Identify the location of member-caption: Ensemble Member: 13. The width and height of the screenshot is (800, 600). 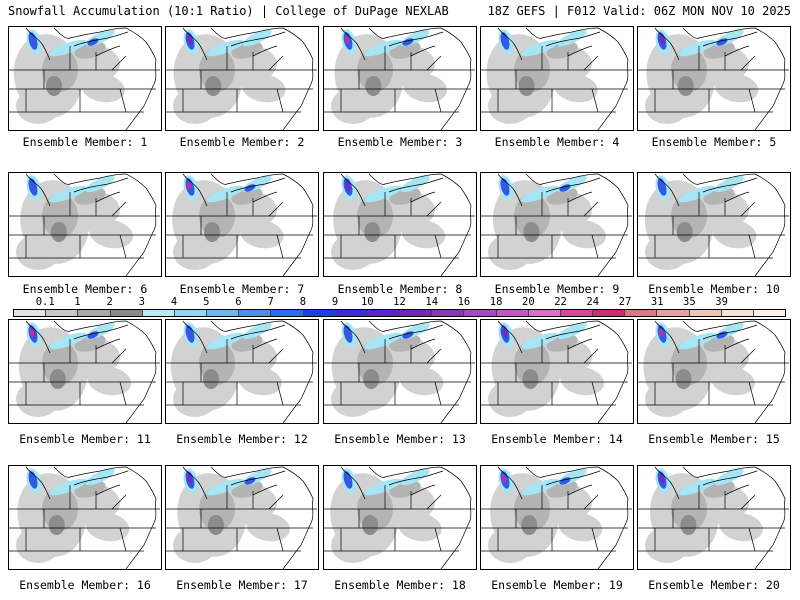
(400, 439).